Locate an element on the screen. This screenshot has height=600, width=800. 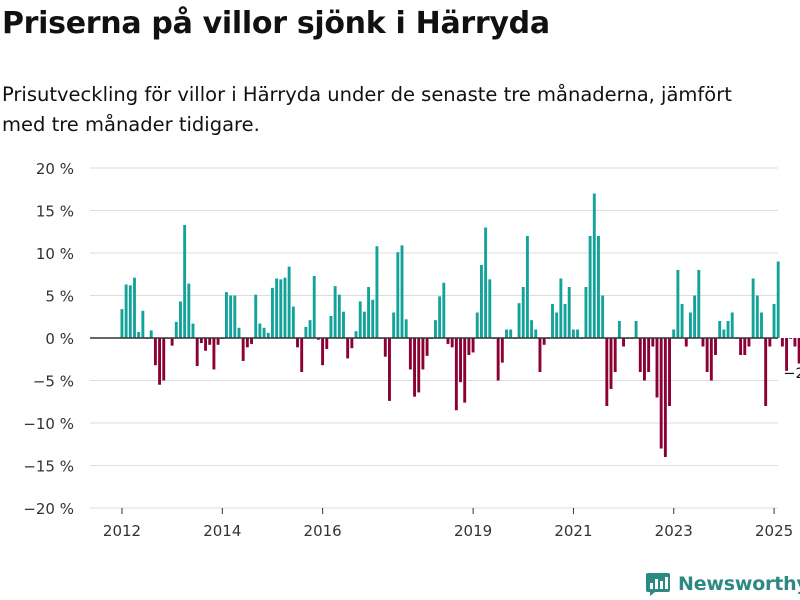
newsworthy-logo-icon is located at coordinates (658, 584).